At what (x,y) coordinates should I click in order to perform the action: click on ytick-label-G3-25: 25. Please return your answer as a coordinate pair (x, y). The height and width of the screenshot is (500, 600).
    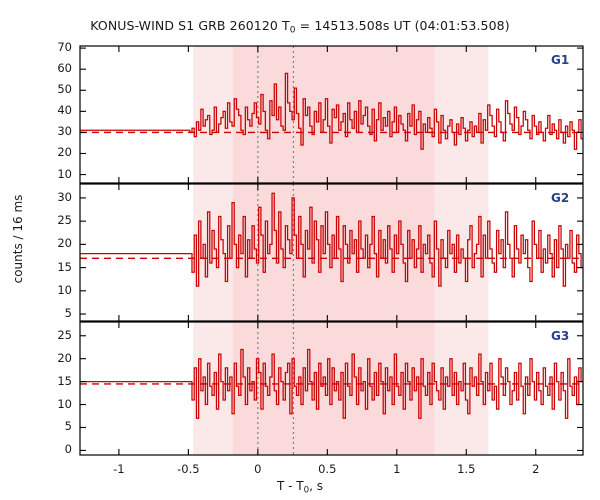
    Looking at the image, I should click on (64, 334).